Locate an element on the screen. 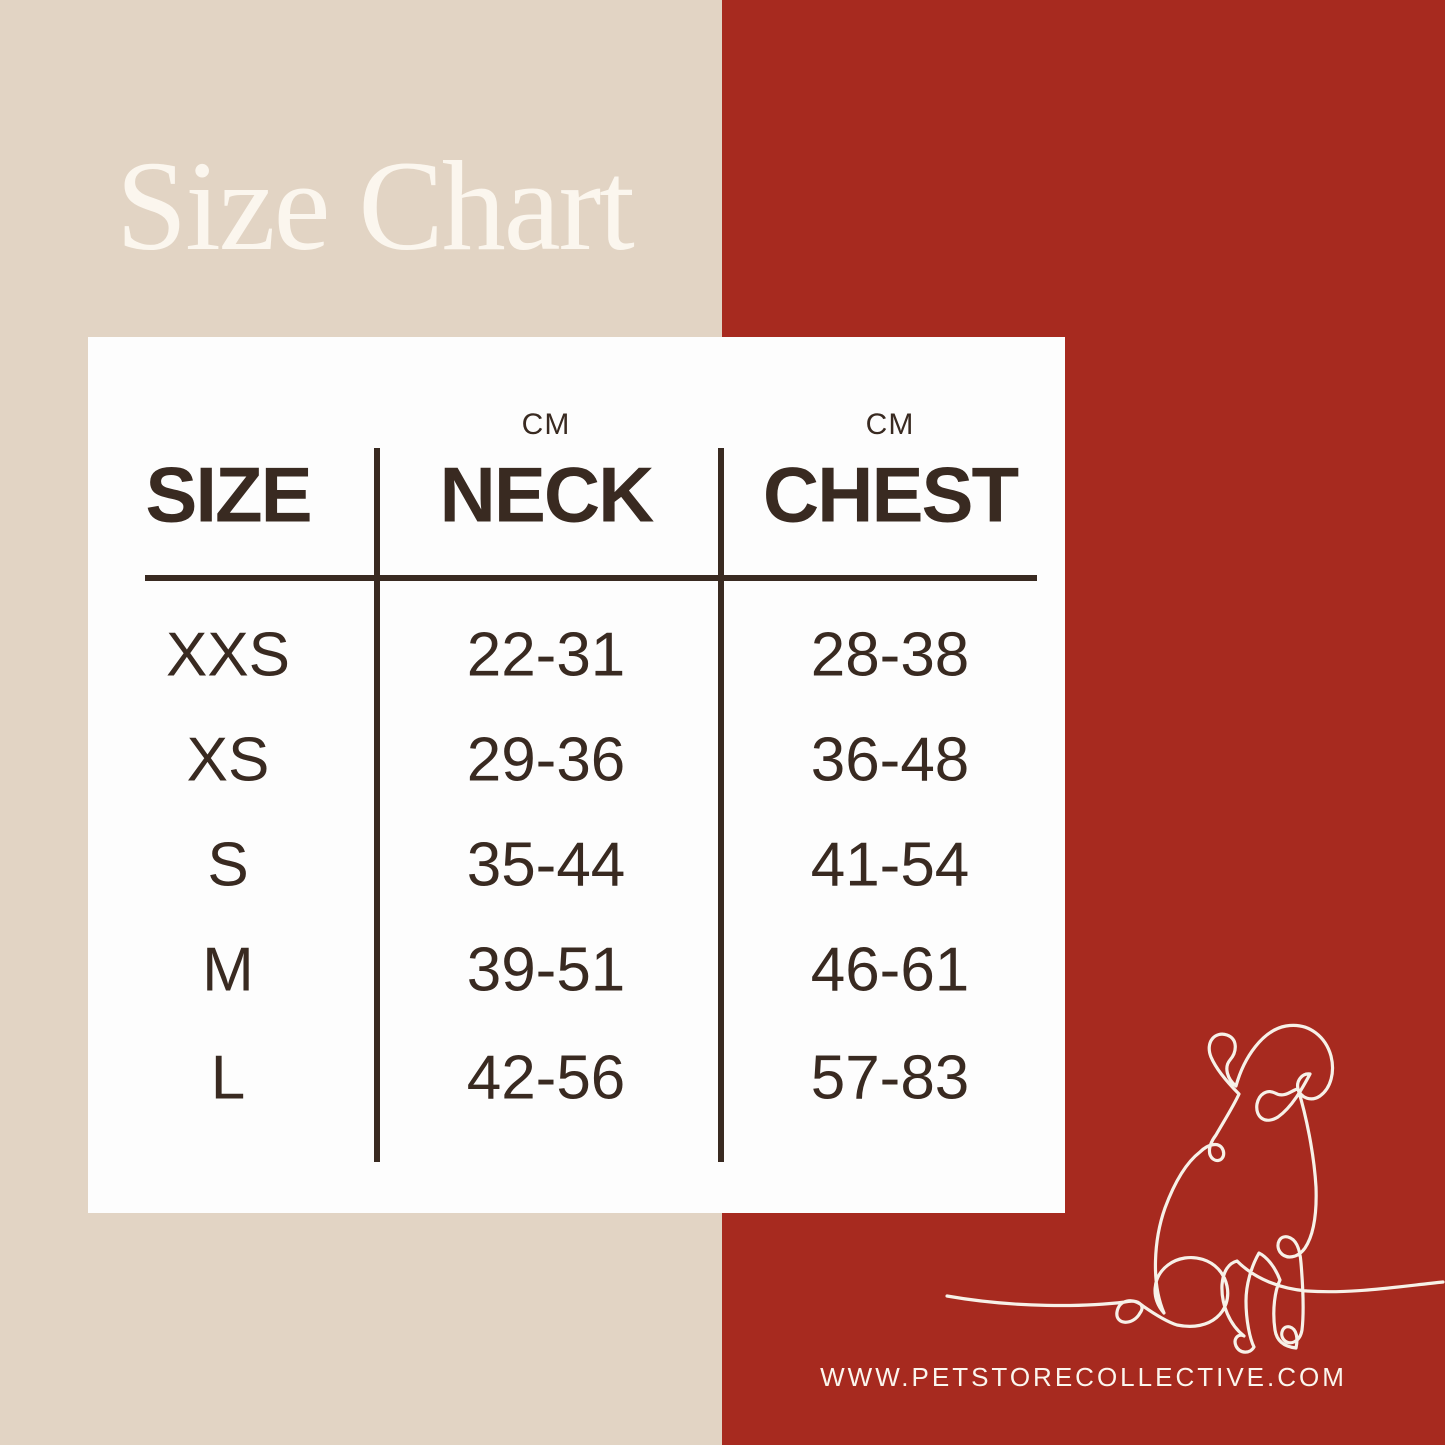 The width and height of the screenshot is (1445, 1445). column-header-size: SIZE is located at coordinates (228, 494).